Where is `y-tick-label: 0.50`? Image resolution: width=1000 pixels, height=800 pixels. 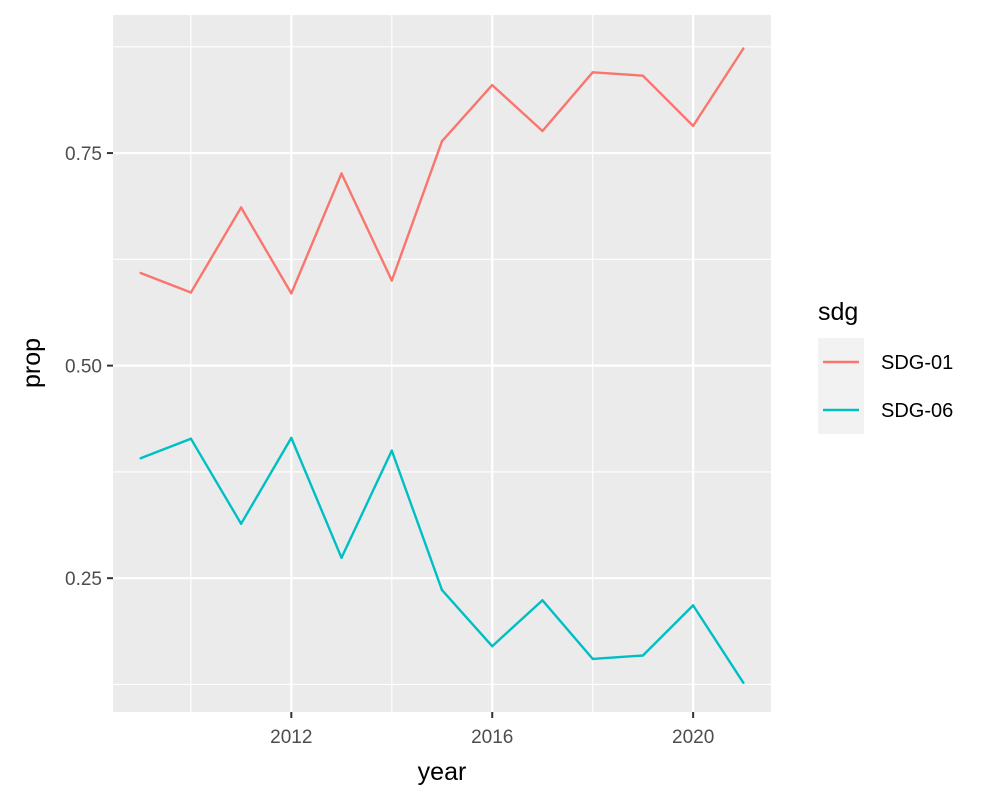 y-tick-label: 0.50 is located at coordinates (83, 367).